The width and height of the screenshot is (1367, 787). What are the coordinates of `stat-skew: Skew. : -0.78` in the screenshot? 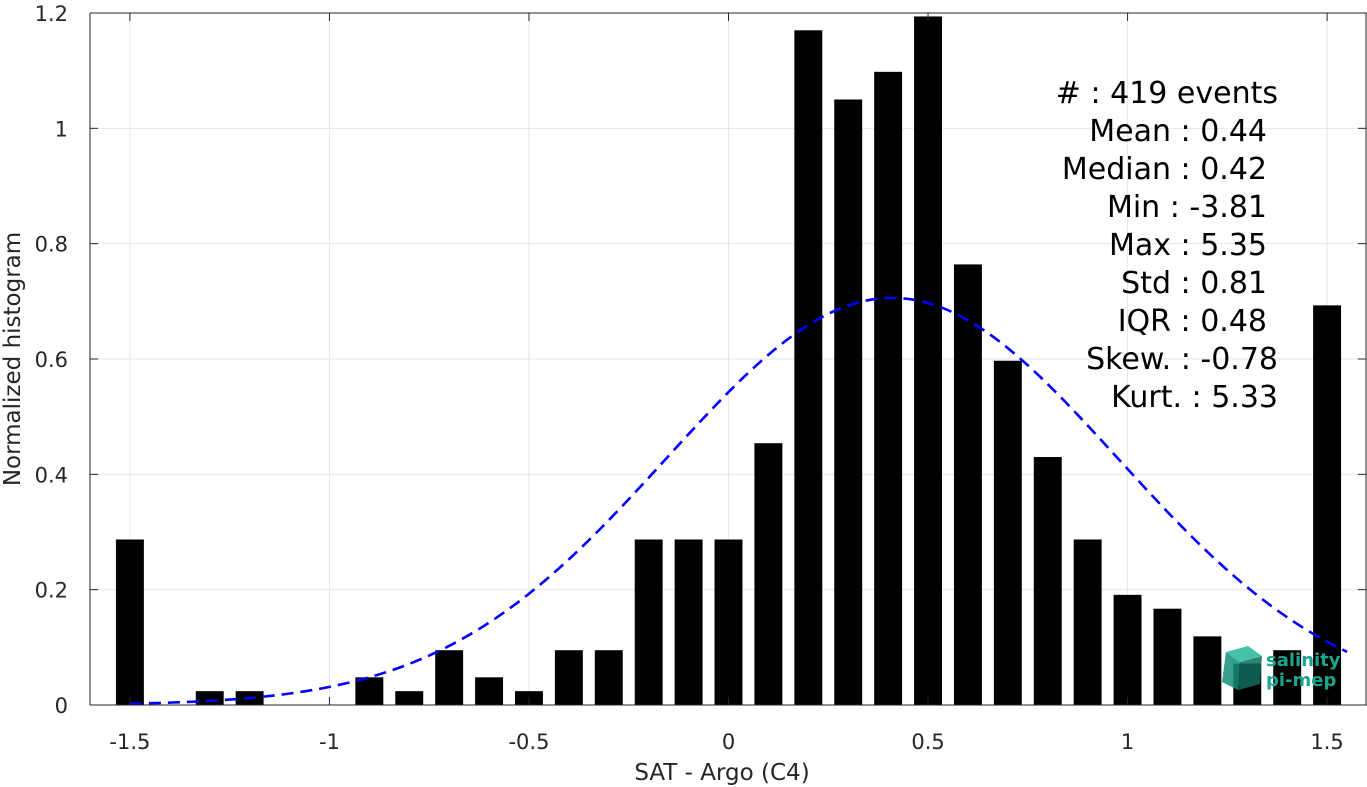 It's located at (1182, 359).